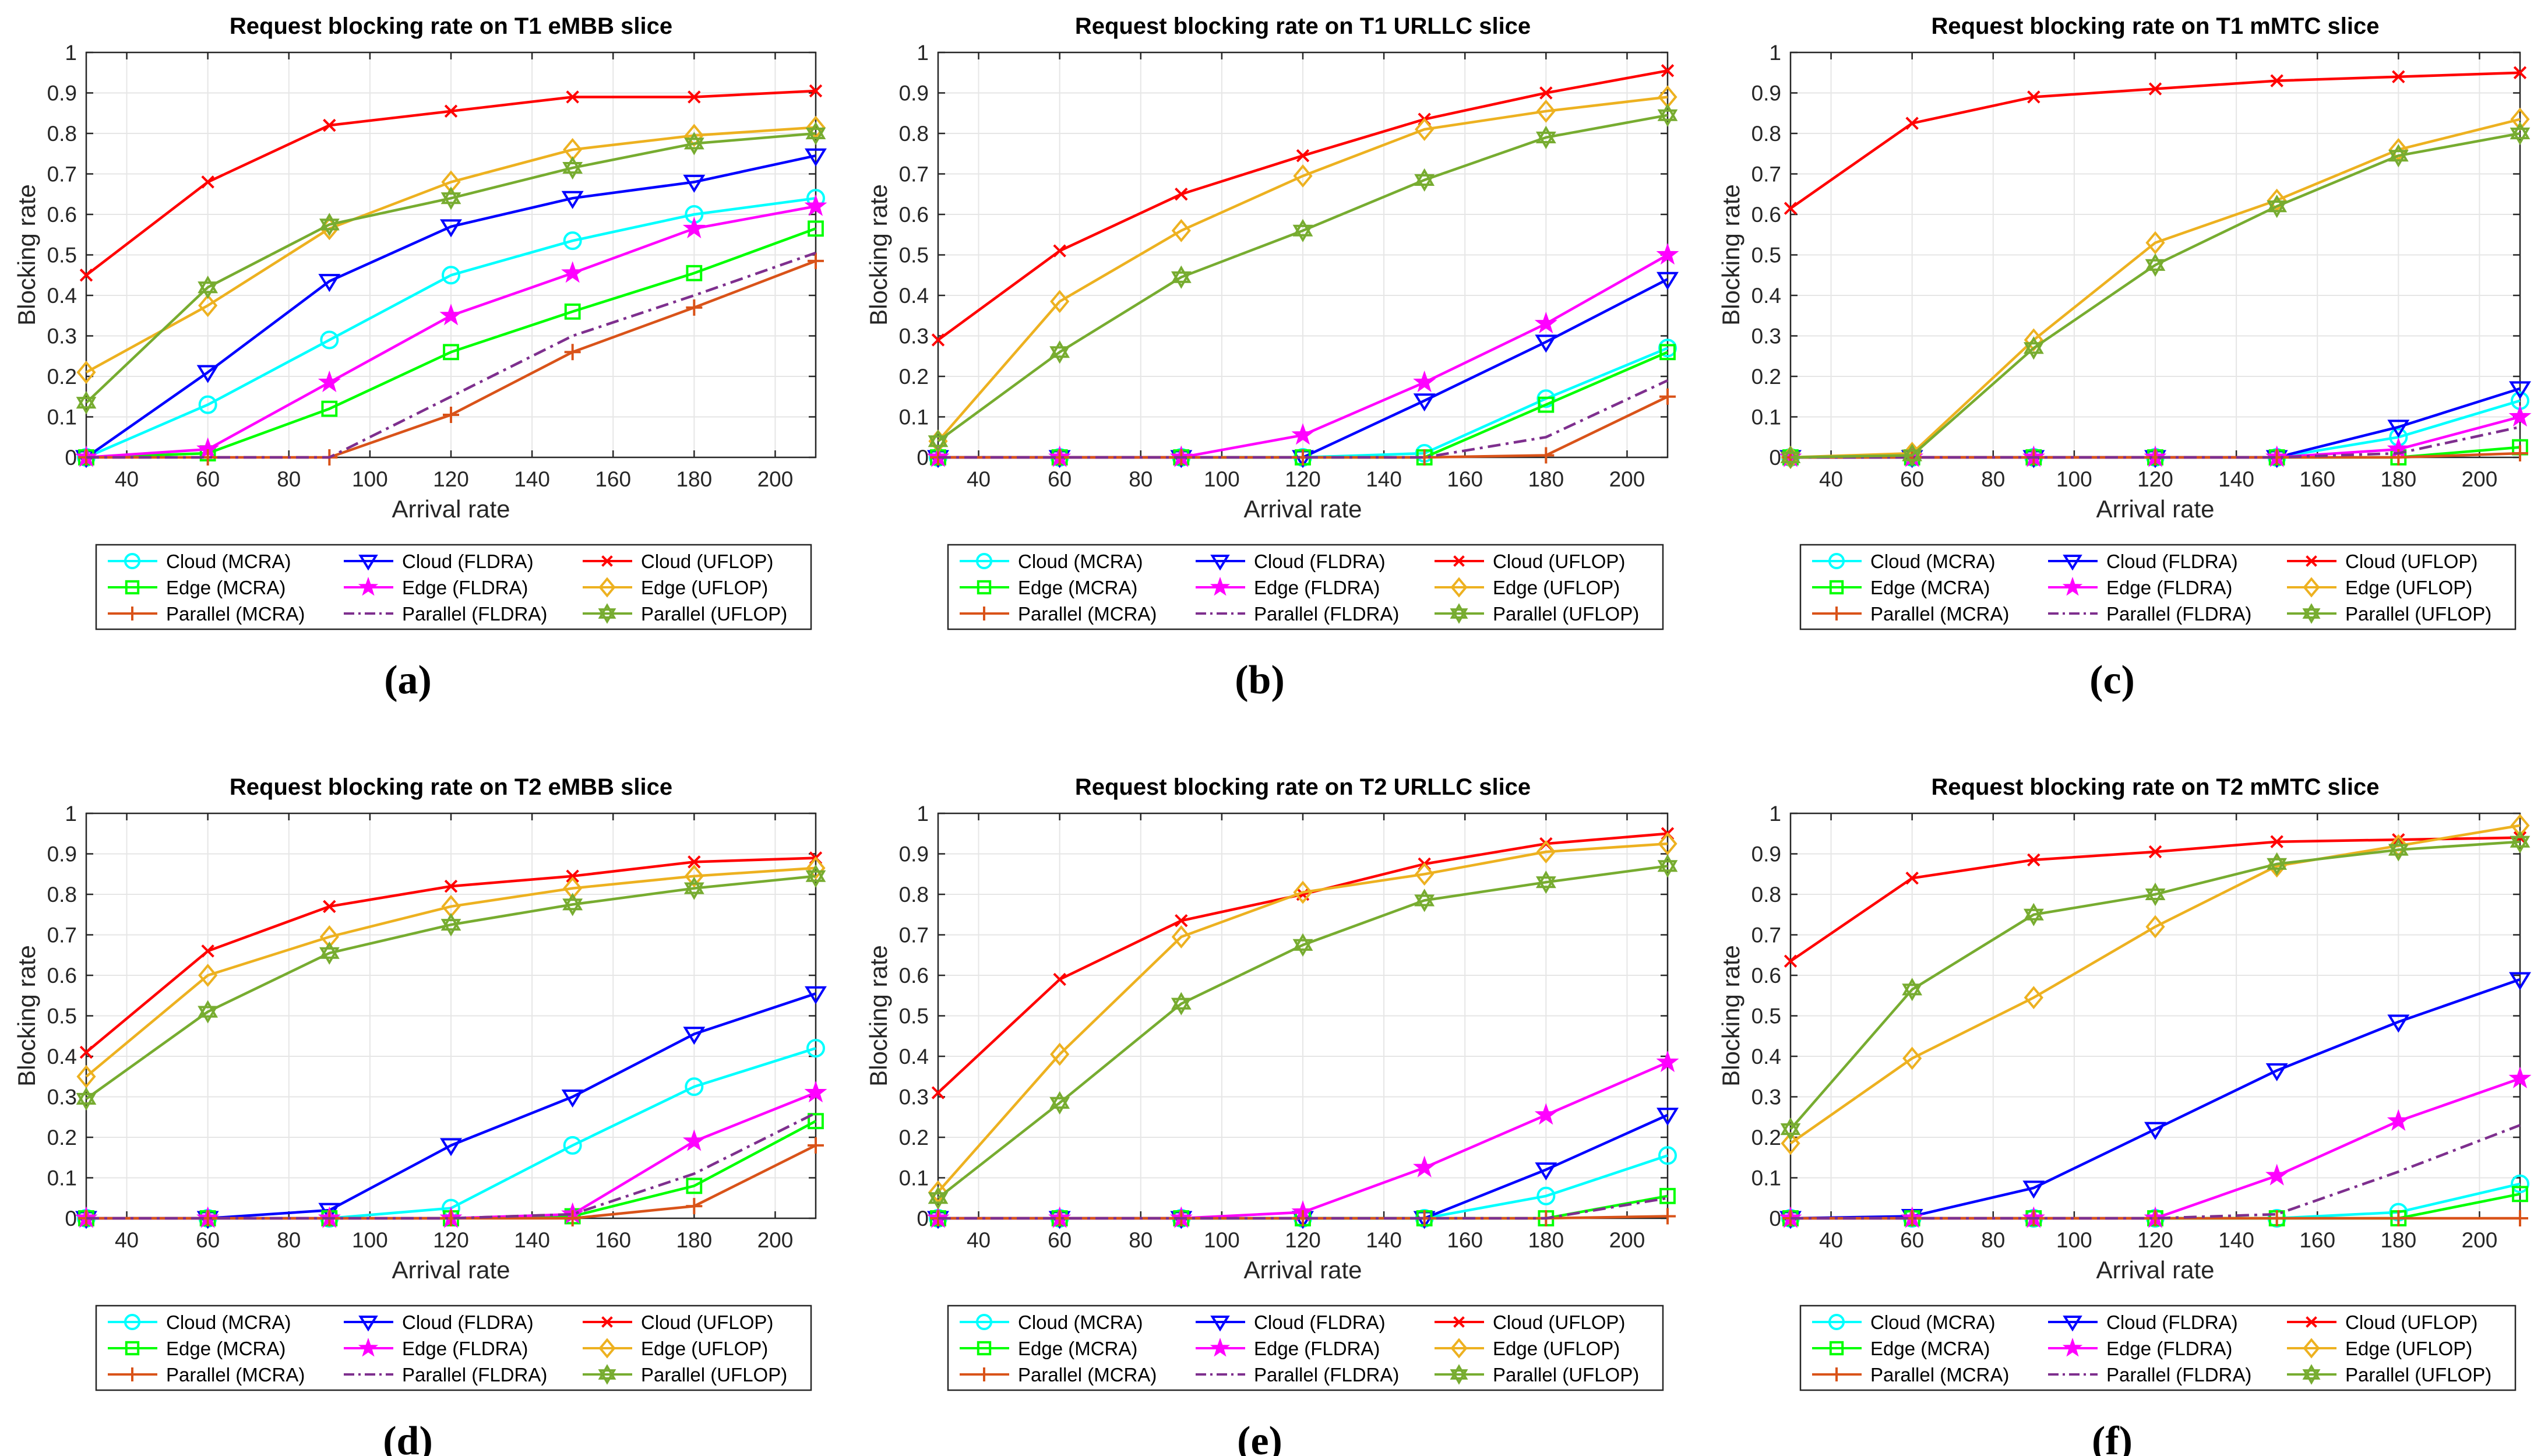 Image resolution: width=2541 pixels, height=1456 pixels. I want to click on y-tick-label: 0.7, so click(62, 174).